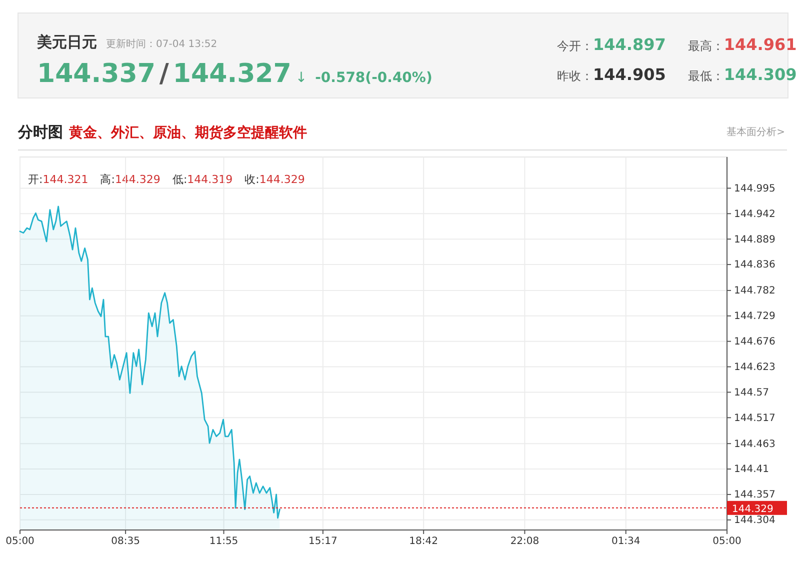  Describe the element at coordinates (65, 179) in the screenshot. I see `annotation: 144.321` at that location.